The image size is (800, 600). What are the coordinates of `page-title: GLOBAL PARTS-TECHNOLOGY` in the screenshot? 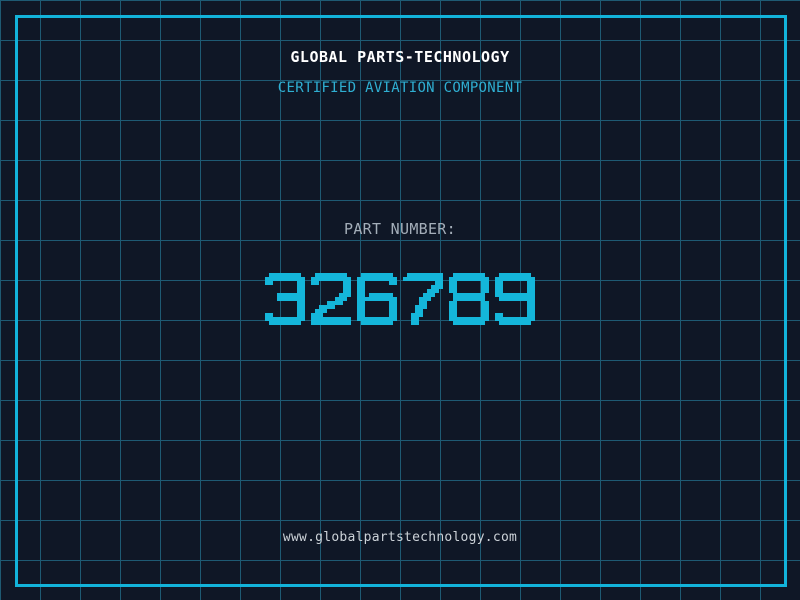 It's located at (400, 57).